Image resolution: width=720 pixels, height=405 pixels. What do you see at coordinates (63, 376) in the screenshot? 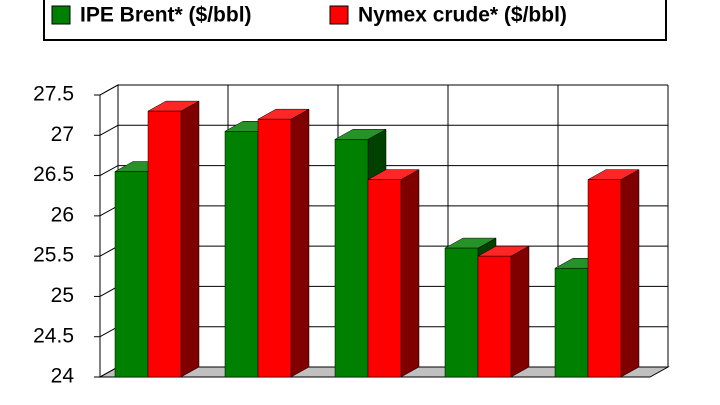
I see `y-tick-label: 24` at bounding box center [63, 376].